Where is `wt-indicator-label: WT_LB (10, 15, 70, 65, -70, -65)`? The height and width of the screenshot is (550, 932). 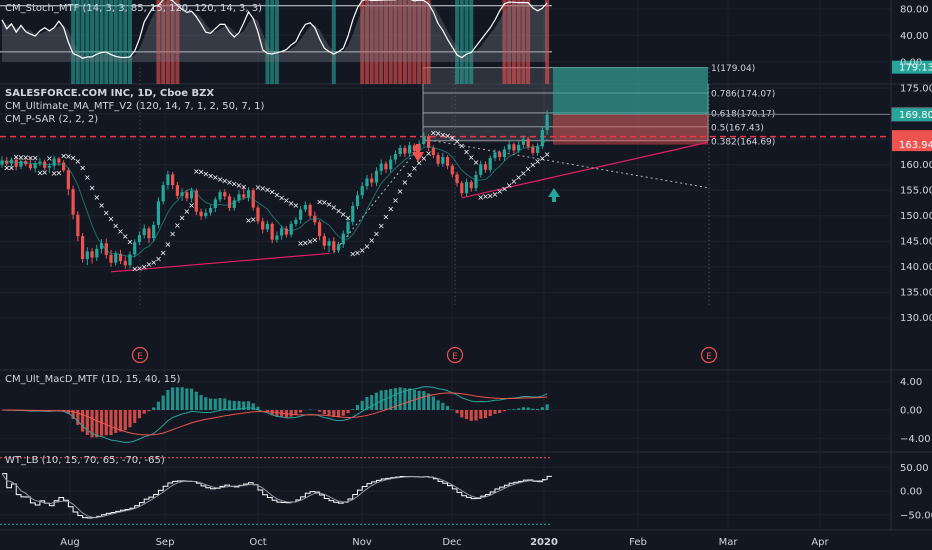
wt-indicator-label: WT_LB (10, 15, 70, 65, -70, -65) is located at coordinates (85, 460).